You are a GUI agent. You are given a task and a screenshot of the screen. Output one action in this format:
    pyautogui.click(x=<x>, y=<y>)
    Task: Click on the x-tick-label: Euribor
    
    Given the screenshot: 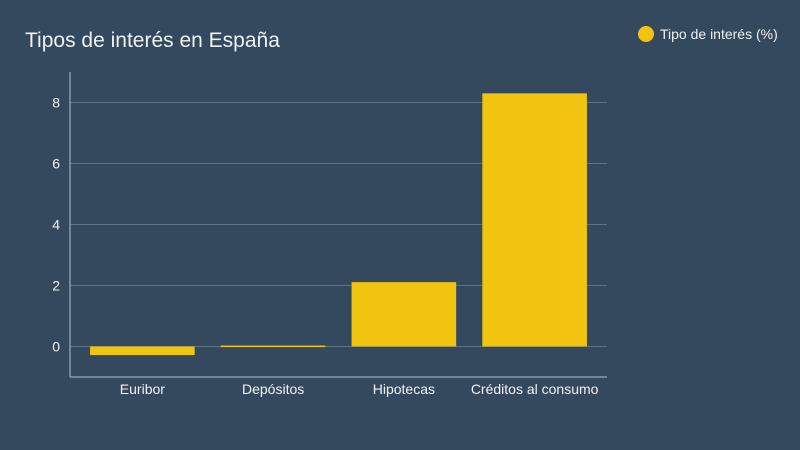 What is the action you would take?
    pyautogui.click(x=142, y=389)
    